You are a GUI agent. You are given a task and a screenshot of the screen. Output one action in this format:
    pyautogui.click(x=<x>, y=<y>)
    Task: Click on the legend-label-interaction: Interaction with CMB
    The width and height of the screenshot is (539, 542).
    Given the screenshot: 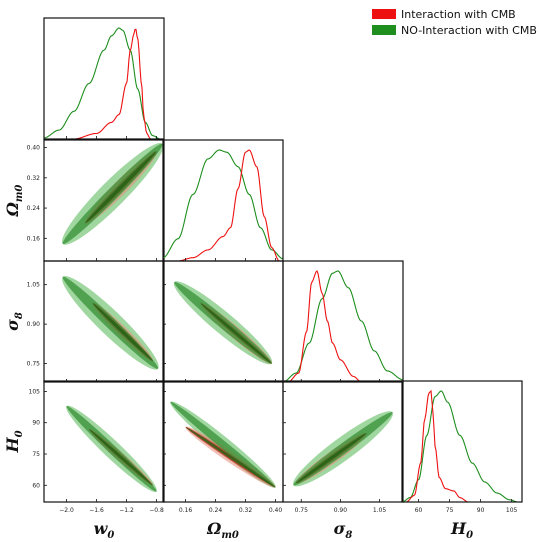 What is the action you would take?
    pyautogui.click(x=458, y=14)
    